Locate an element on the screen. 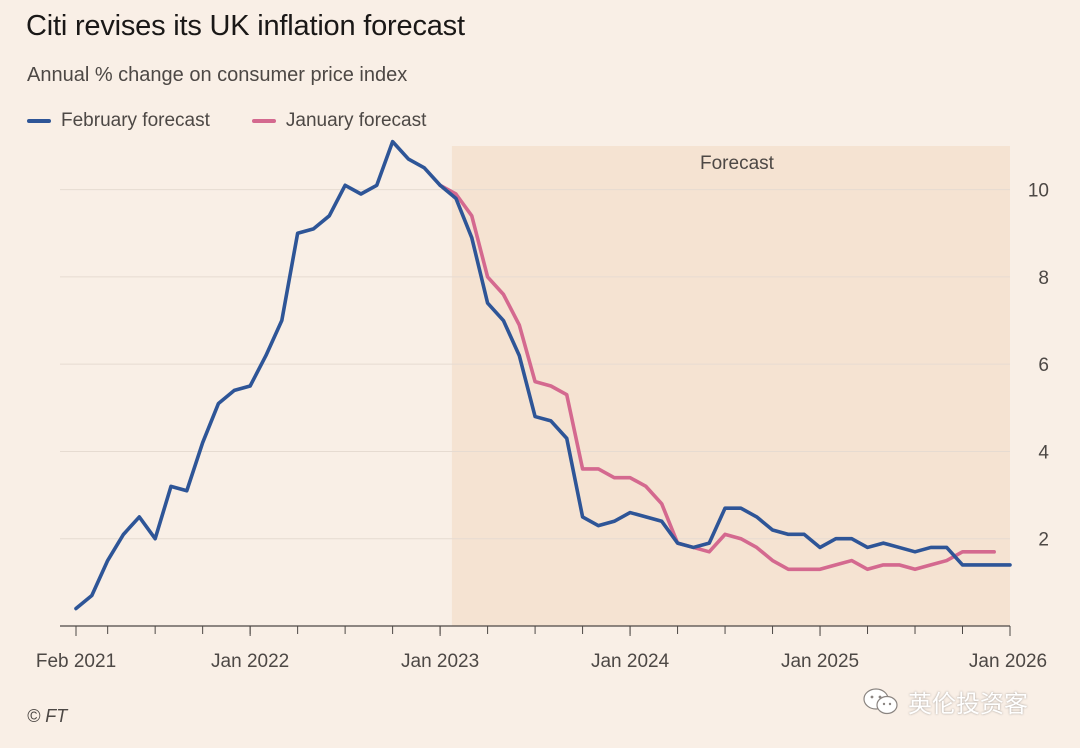 The height and width of the screenshot is (748, 1080). chart-title: Citi revises its UK inflation forecast is located at coordinates (245, 26).